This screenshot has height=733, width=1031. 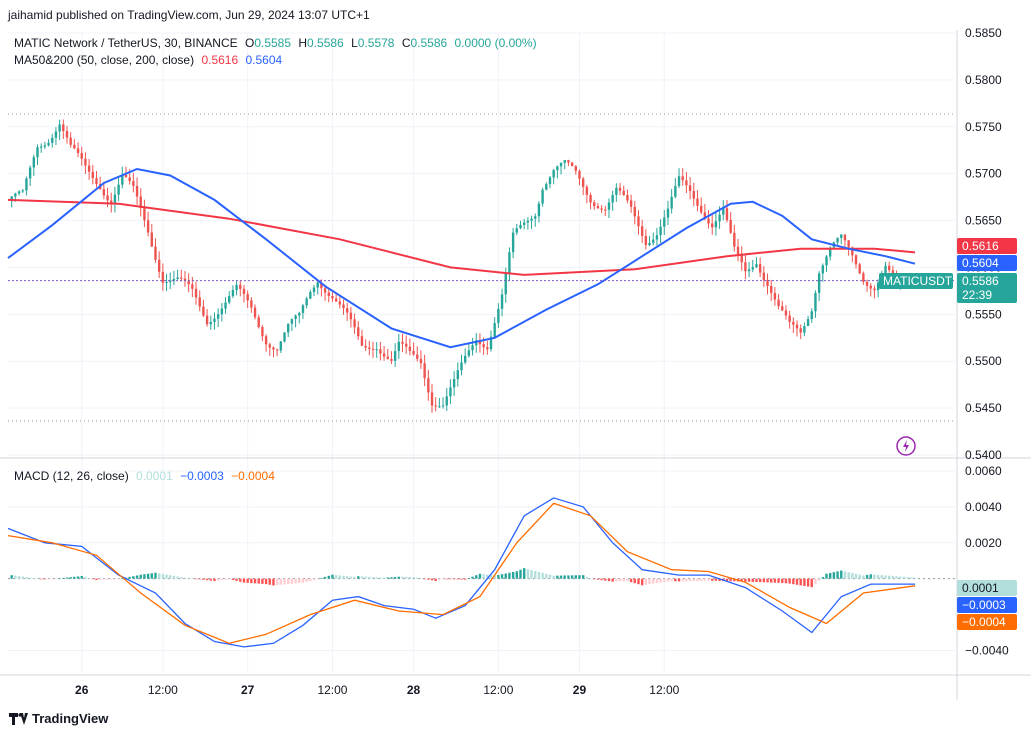 I want to click on price-axis-tick: 0.5550, so click(x=983, y=314).